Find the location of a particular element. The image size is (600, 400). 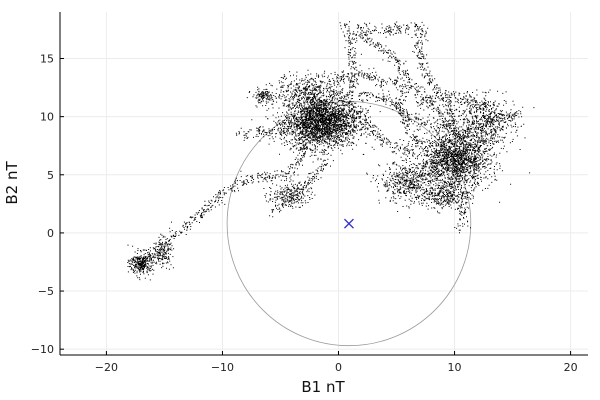

y-tick-label: 15 is located at coordinates (47, 59).